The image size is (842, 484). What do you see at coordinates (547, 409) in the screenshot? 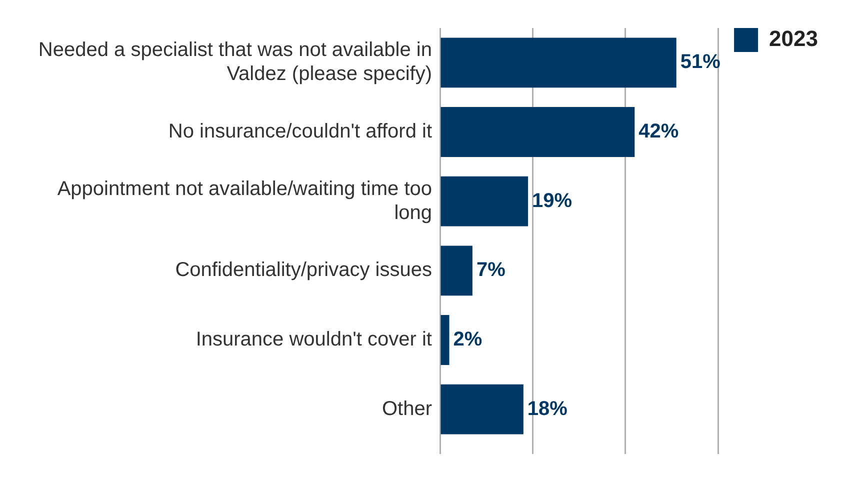
I see `data-label: 18%` at bounding box center [547, 409].